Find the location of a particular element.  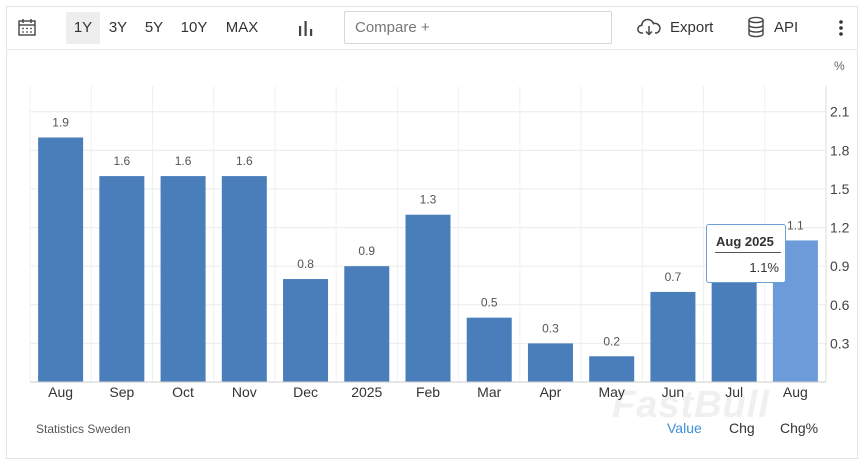

y-axis-unit: % is located at coordinates (839, 66).